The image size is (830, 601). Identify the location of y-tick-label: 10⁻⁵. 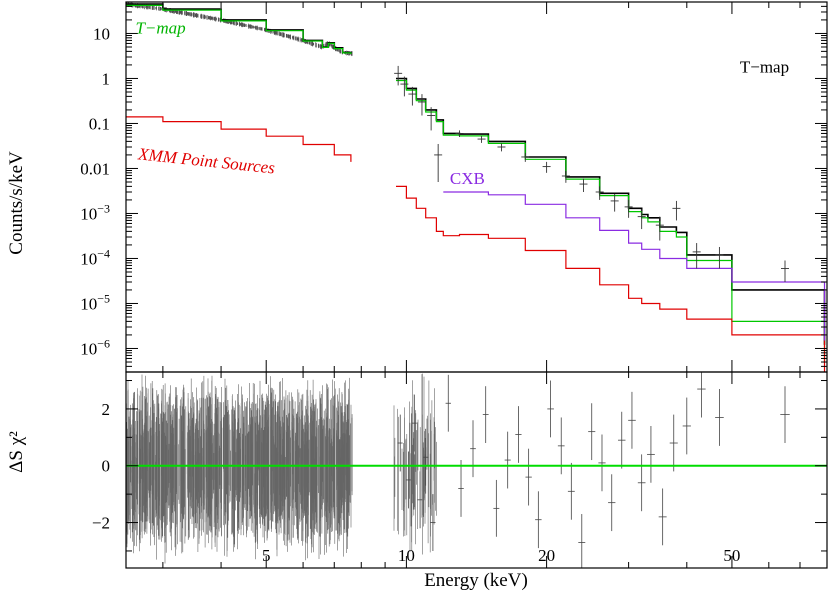
(95, 302).